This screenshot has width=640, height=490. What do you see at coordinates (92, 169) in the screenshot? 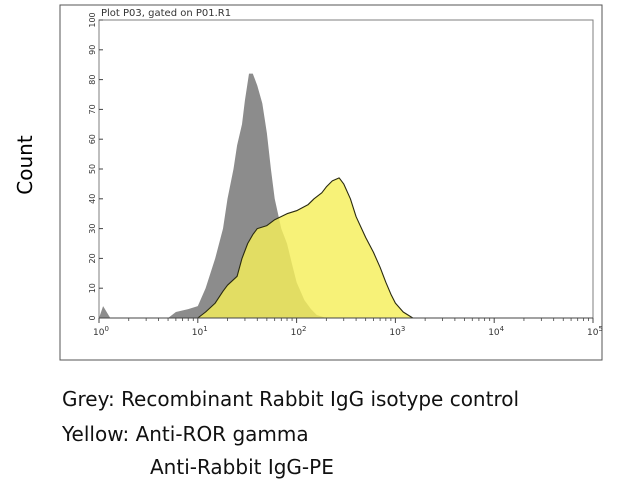
I see `y-tick-label: 50` at bounding box center [92, 169].